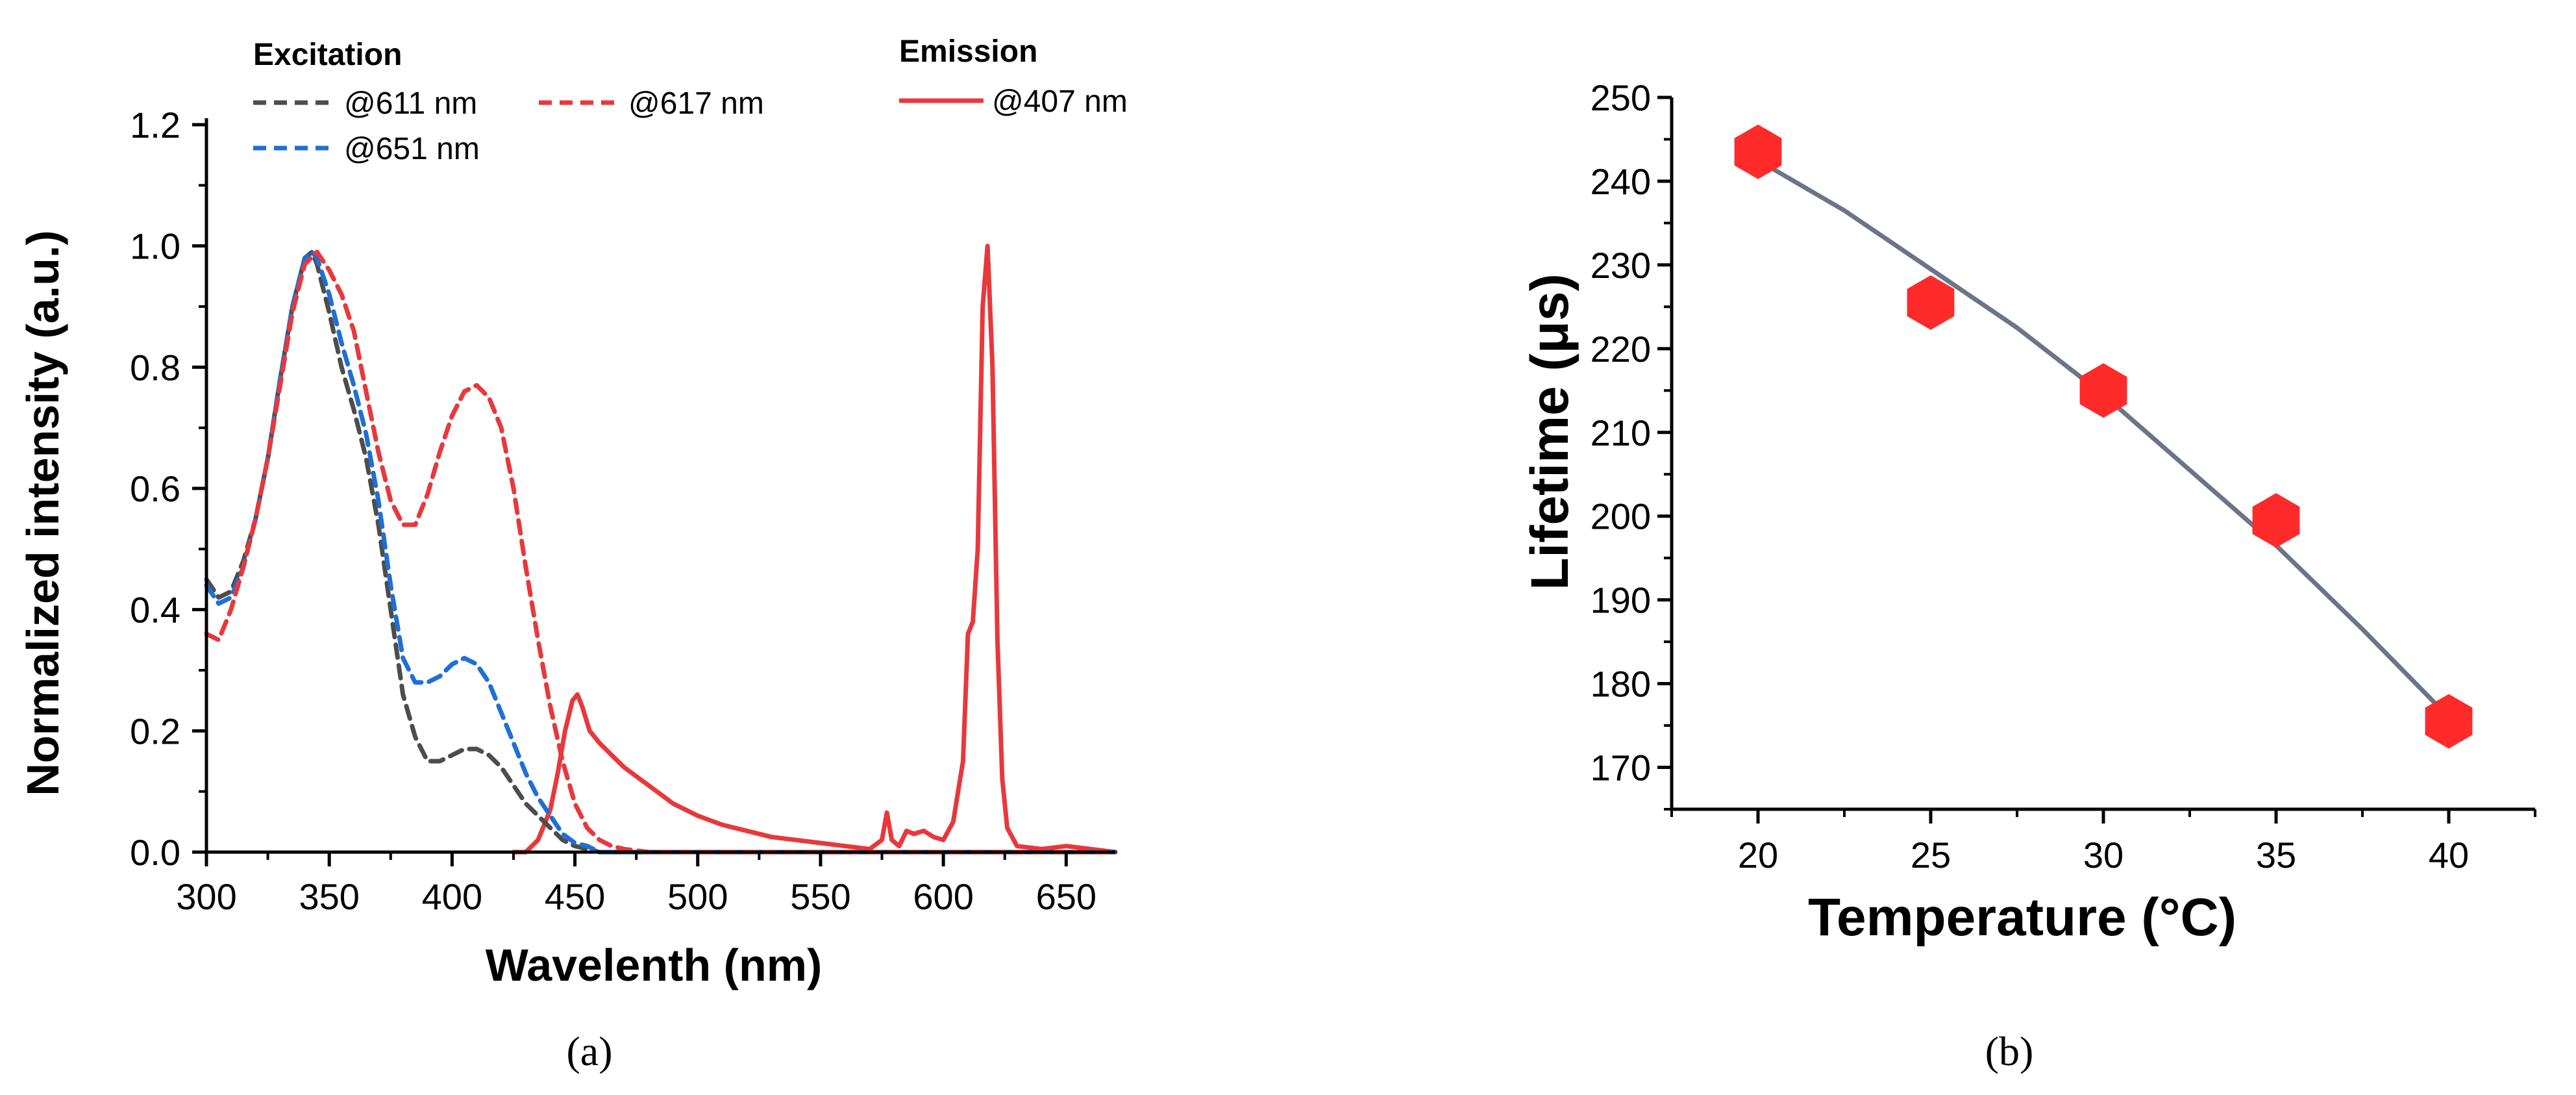  What do you see at coordinates (155, 367) in the screenshot?
I see `panel-a-y-tick-label: 0.8` at bounding box center [155, 367].